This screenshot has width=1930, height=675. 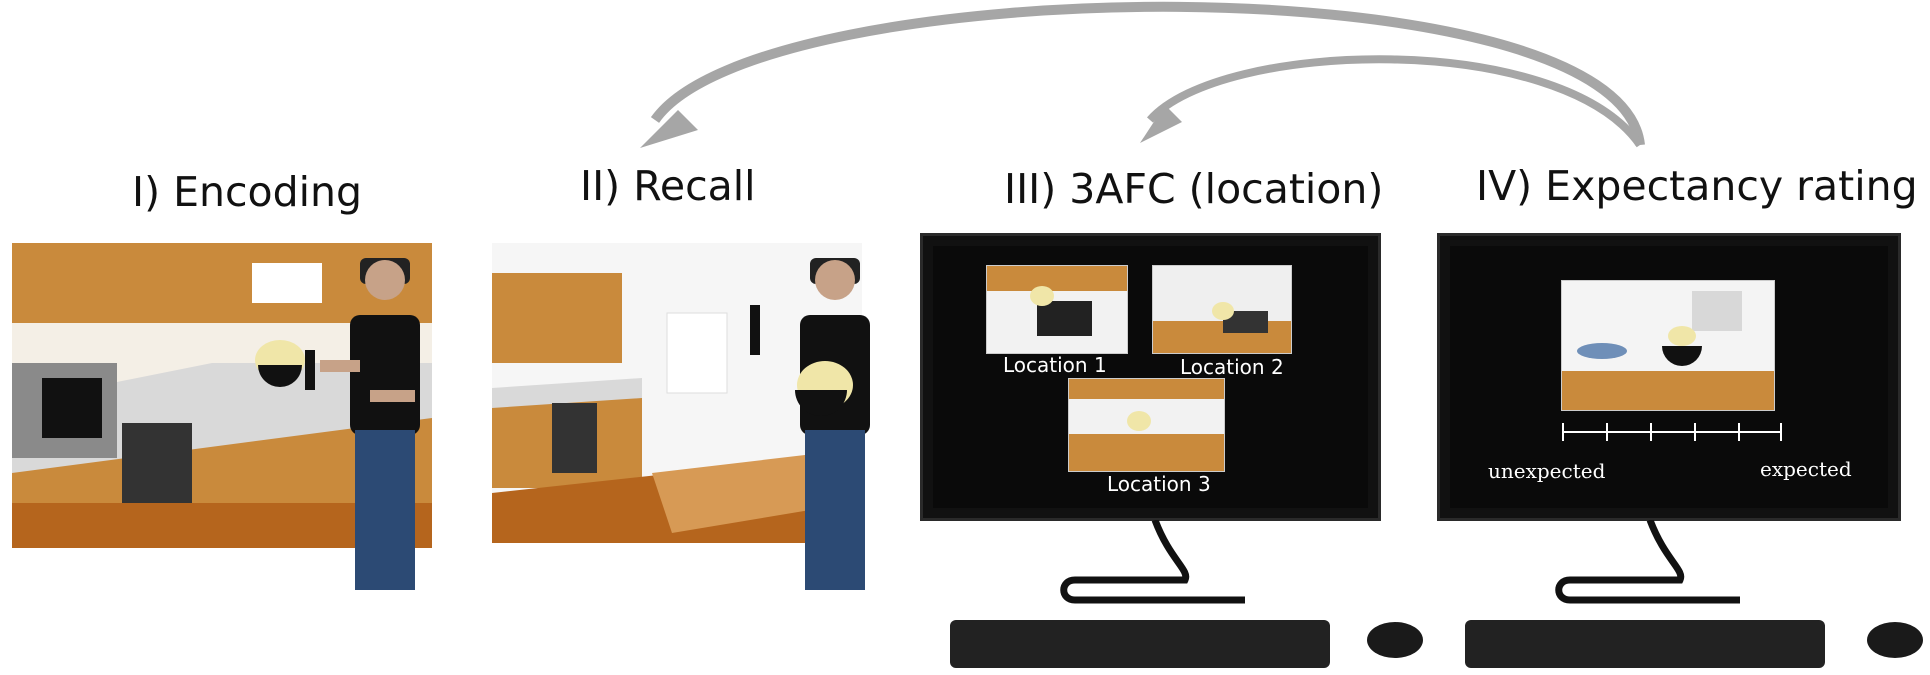 I want to click on stage-title-3afc: III) 3AFC (location), so click(x=1194, y=189).